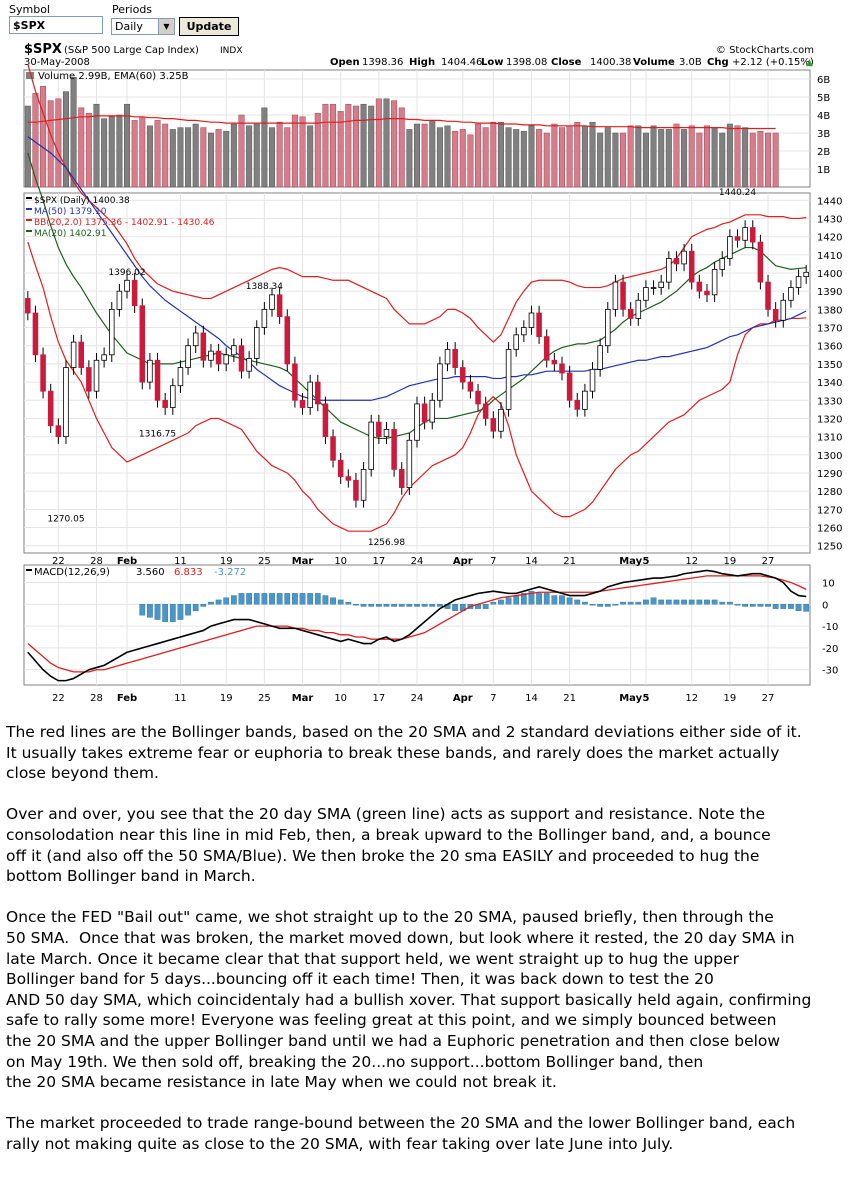 This screenshot has width=850, height=1200. I want to click on quote-value: +2.12 (+0.15%), so click(773, 62).